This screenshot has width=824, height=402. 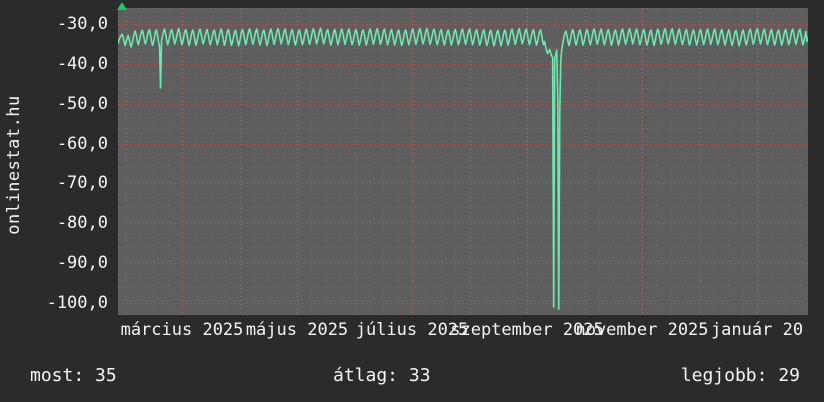 I want to click on triangle-up-icon, so click(x=122, y=6).